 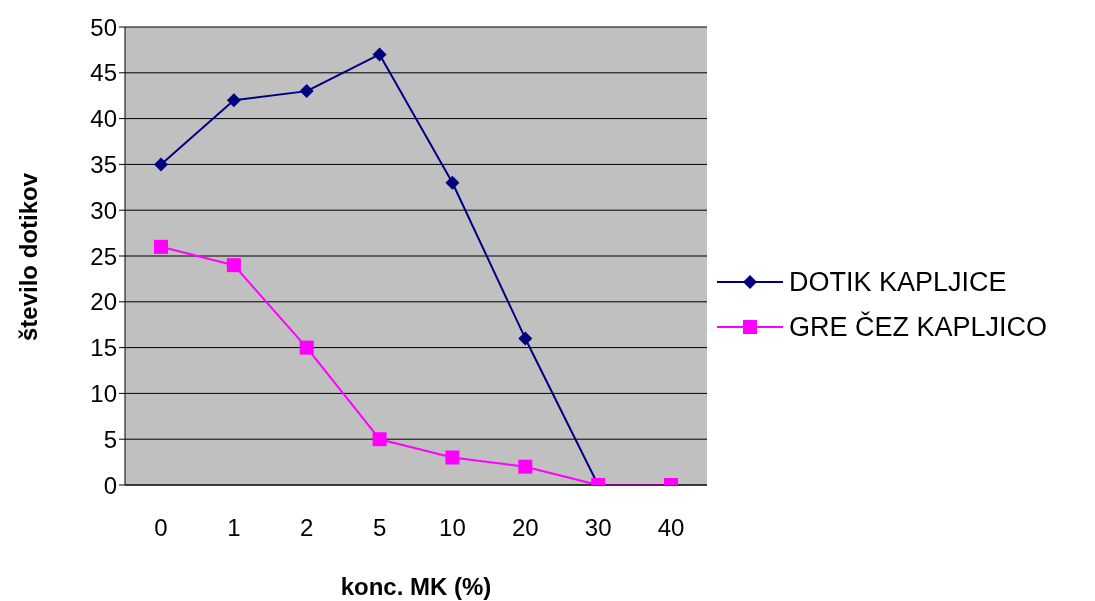 I want to click on y-tick-label: 30, so click(x=103, y=210).